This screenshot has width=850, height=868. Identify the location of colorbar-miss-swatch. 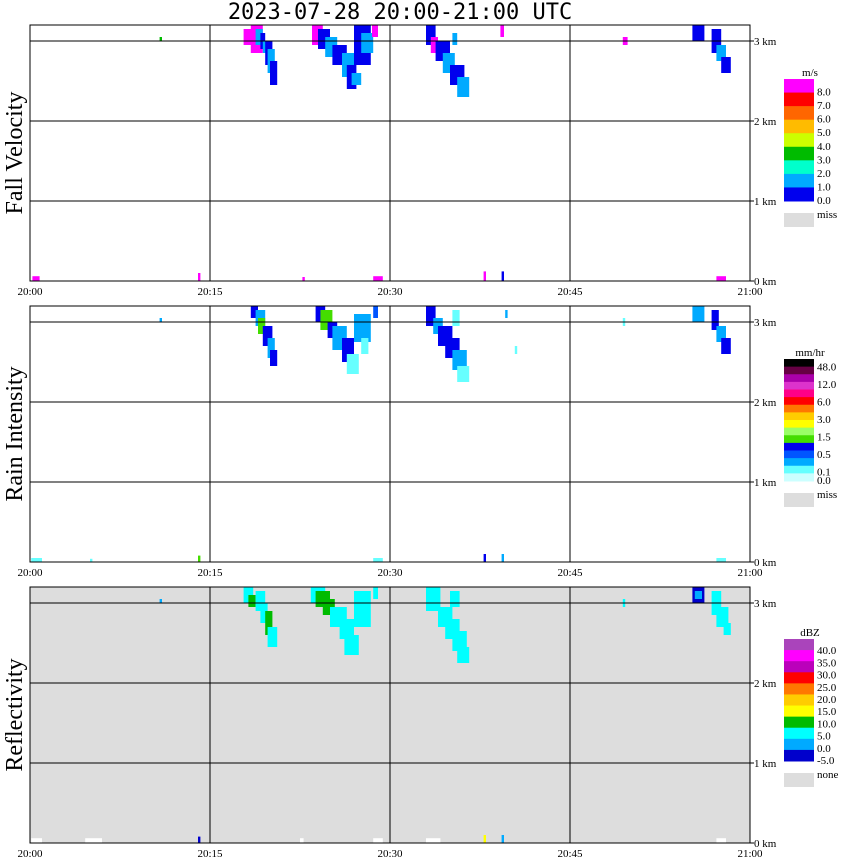
(799, 500).